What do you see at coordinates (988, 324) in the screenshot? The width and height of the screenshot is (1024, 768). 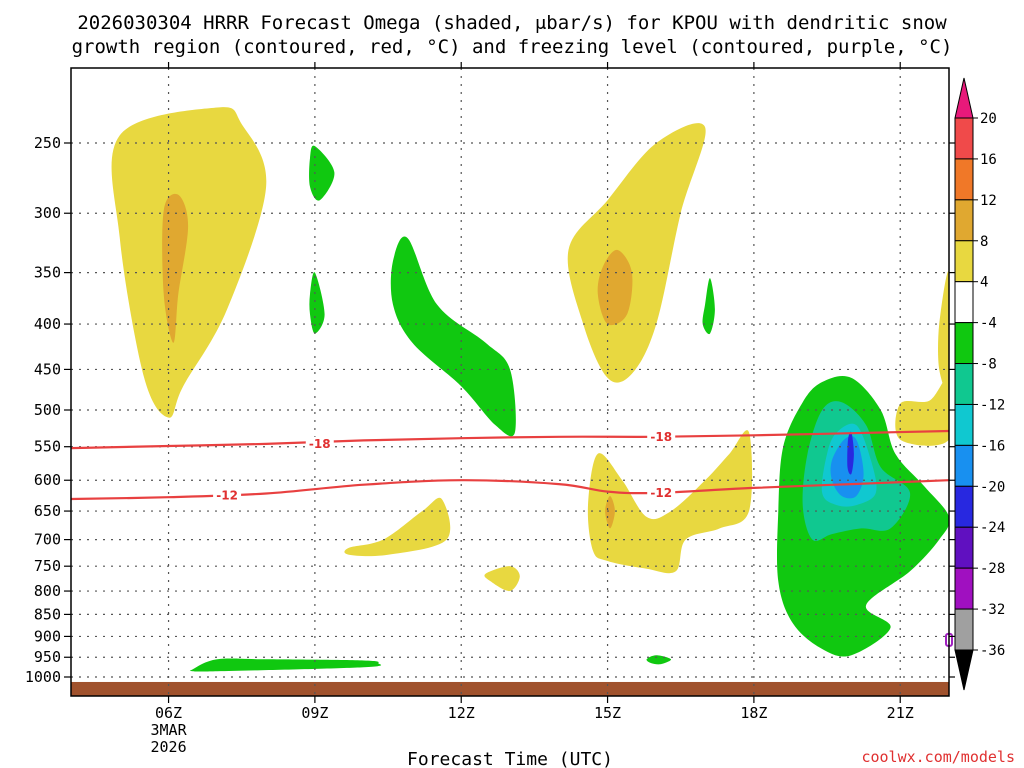 I see `colorbar-label-5: -4` at bounding box center [988, 324].